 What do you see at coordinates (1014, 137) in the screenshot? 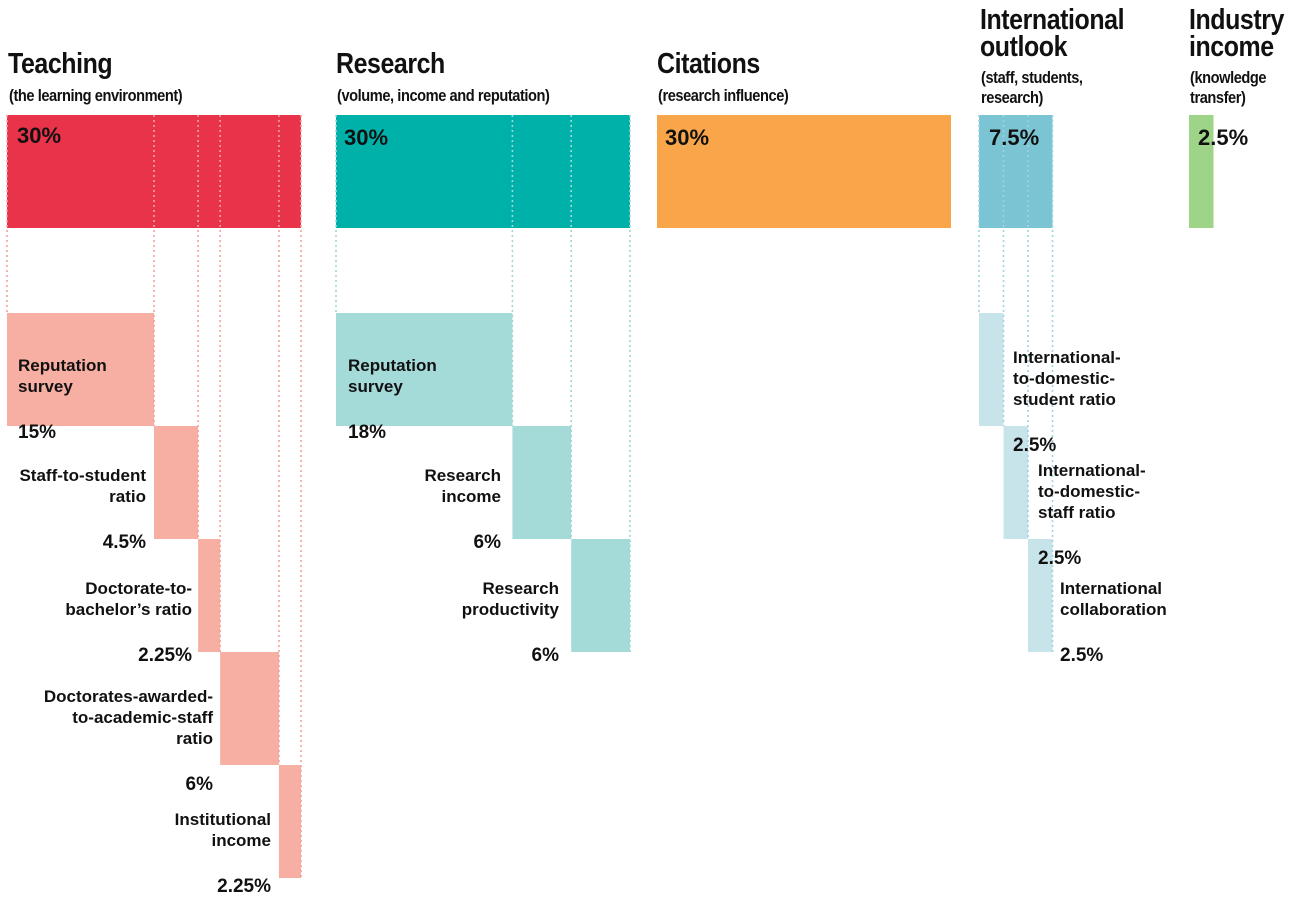
I see `international-weight-label: 7.5%` at bounding box center [1014, 137].